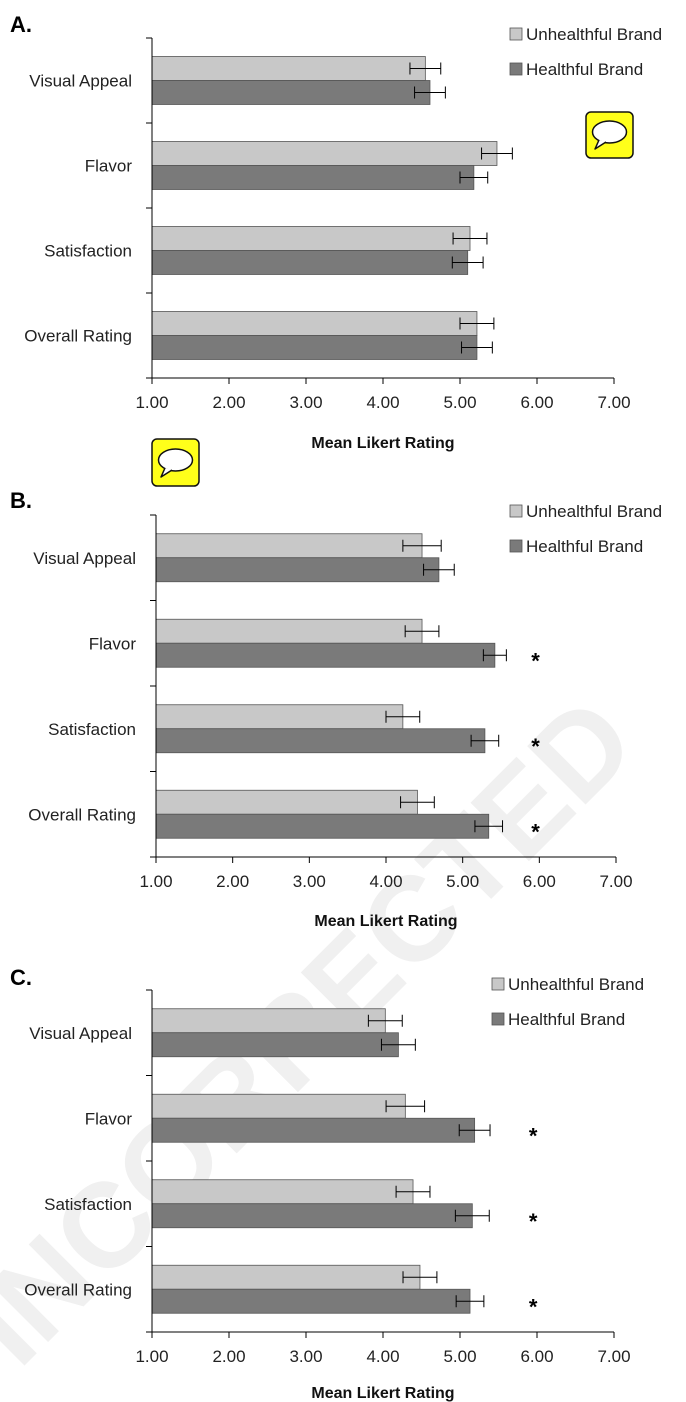 The height and width of the screenshot is (1402, 686). Describe the element at coordinates (21, 24) in the screenshot. I see `panel-label: A.` at that location.